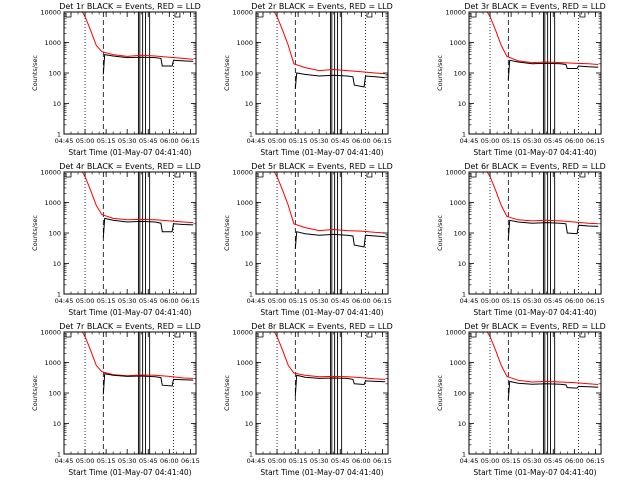 This screenshot has width=640, height=480. What do you see at coordinates (322, 6) in the screenshot?
I see `chart-title: Det 2r BLACK = Events, RED = LLD` at bounding box center [322, 6].